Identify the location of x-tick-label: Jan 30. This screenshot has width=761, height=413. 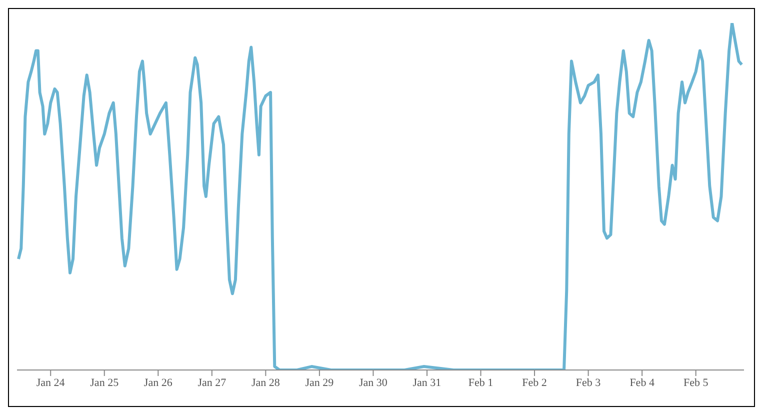
(373, 382).